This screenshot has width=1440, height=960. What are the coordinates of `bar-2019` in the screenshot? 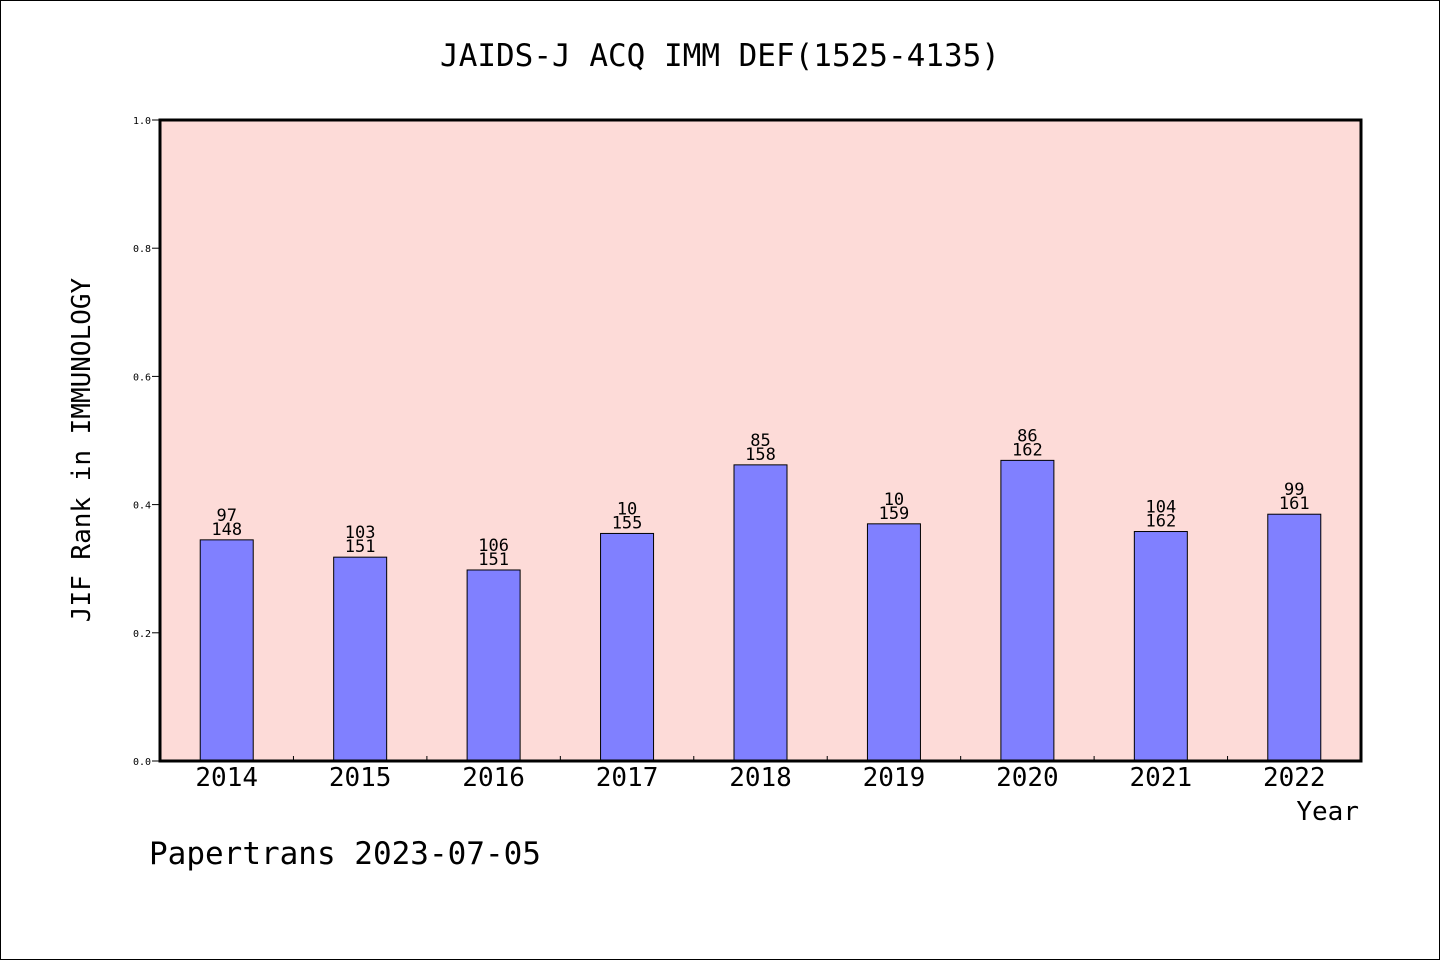 It's located at (893, 642).